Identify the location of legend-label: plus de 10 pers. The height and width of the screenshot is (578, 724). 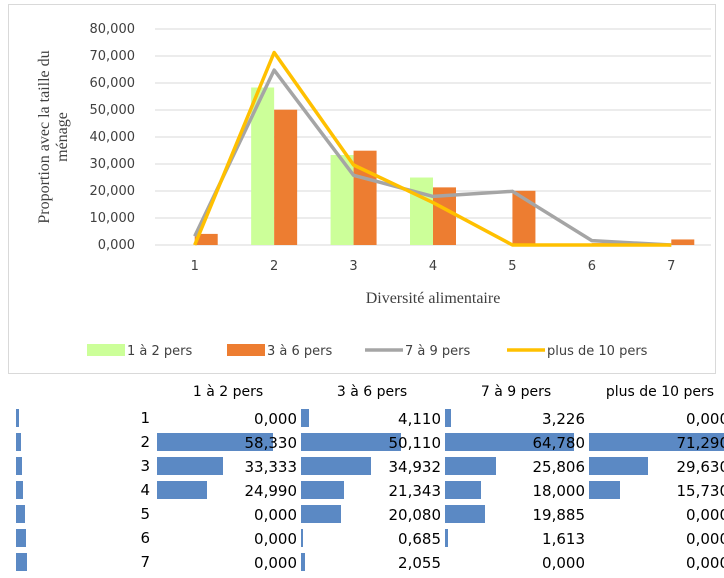
(597, 351).